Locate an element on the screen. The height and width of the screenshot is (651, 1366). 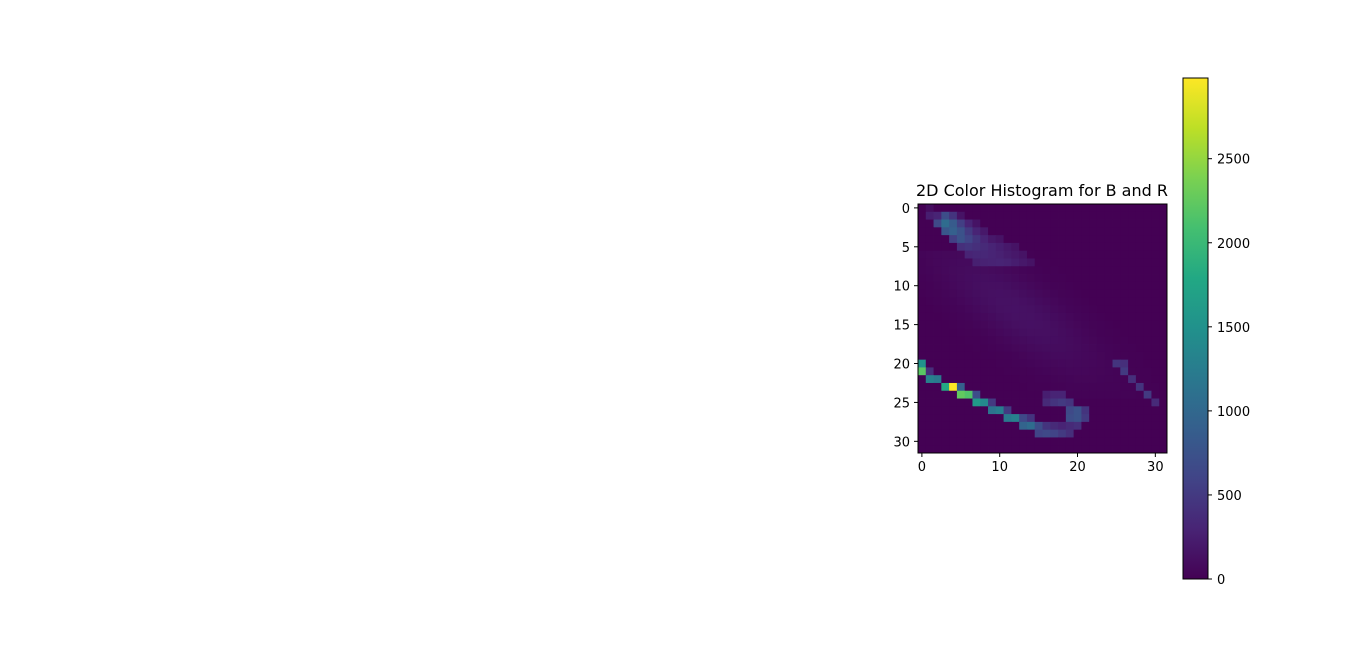
x-axis: 0 10 20 30 is located at coordinates (1041, 464).